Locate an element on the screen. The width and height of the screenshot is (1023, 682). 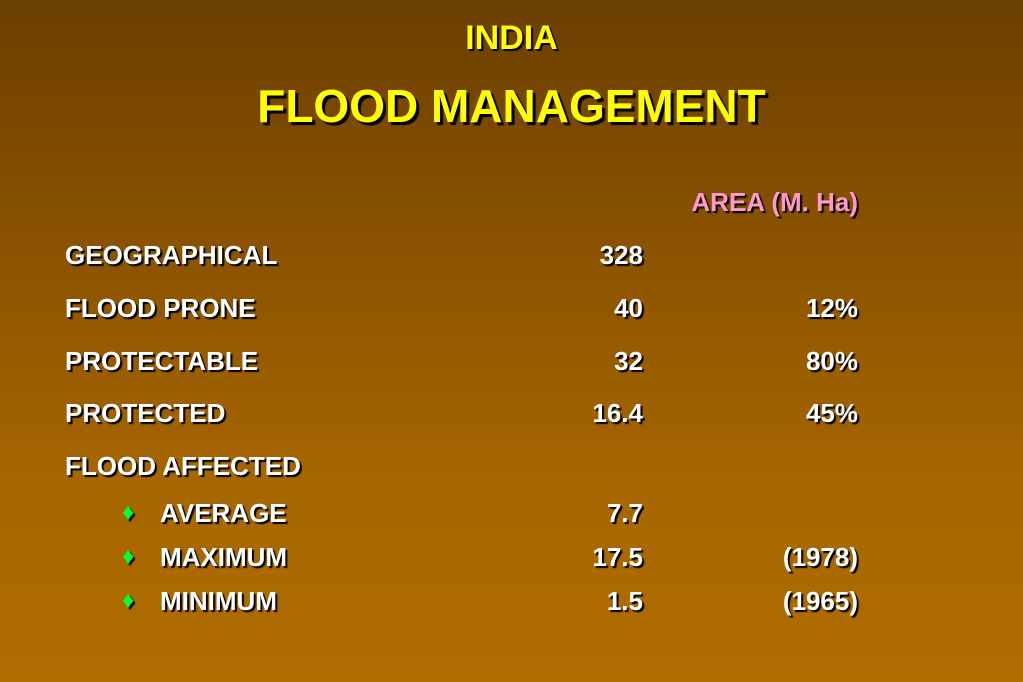
table-sub-row: ♦ AVERAGE 7.7 is located at coordinates (511, 513).